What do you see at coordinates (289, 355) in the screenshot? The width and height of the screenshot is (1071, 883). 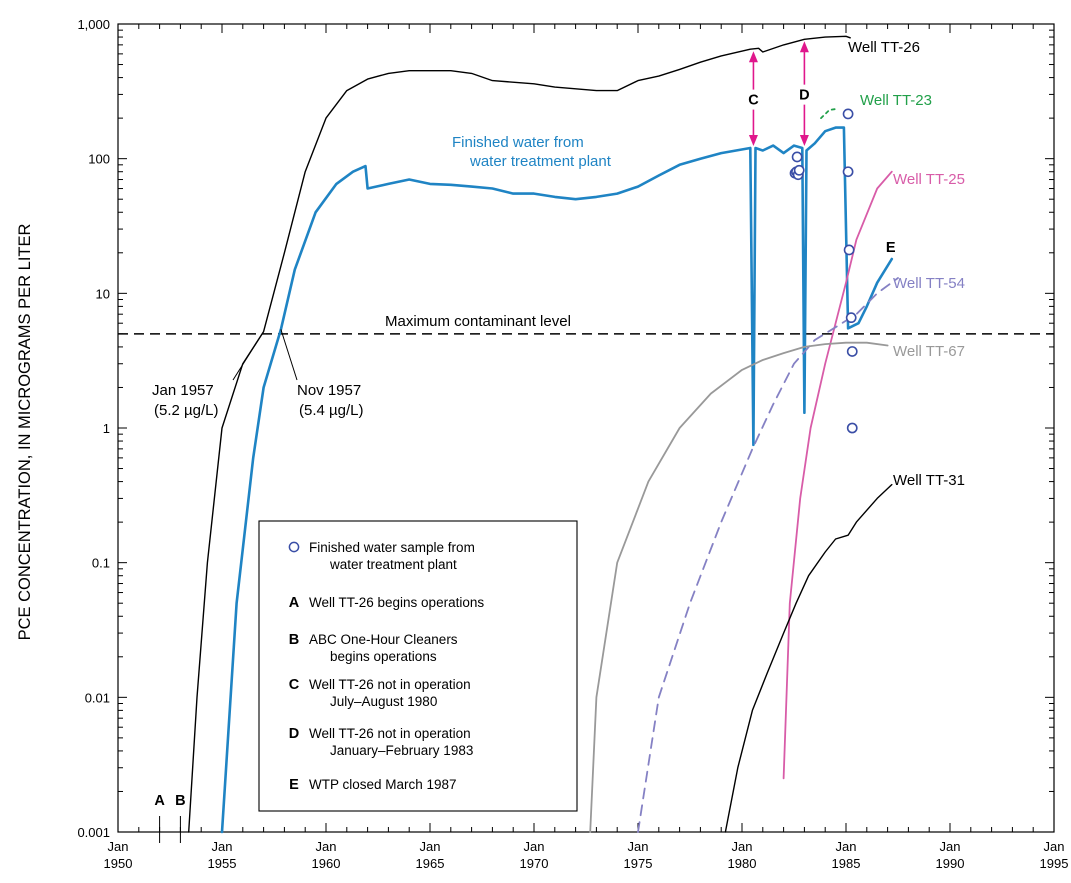 I see `leader-nov-1957` at bounding box center [289, 355].